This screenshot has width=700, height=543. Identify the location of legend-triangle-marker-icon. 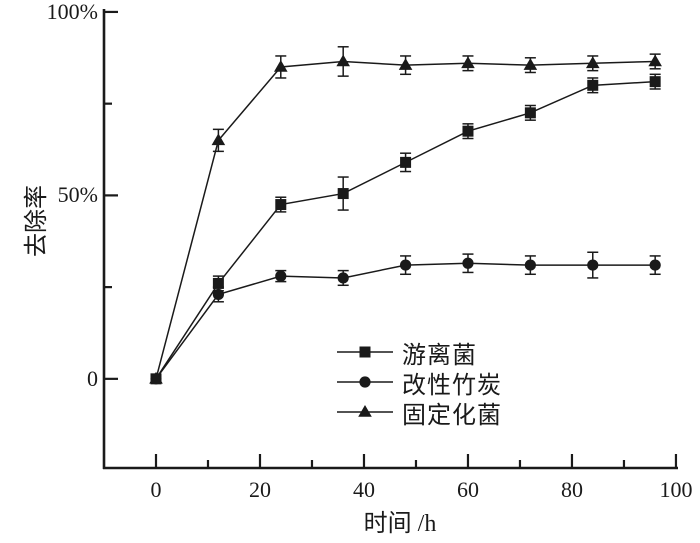
(365, 412).